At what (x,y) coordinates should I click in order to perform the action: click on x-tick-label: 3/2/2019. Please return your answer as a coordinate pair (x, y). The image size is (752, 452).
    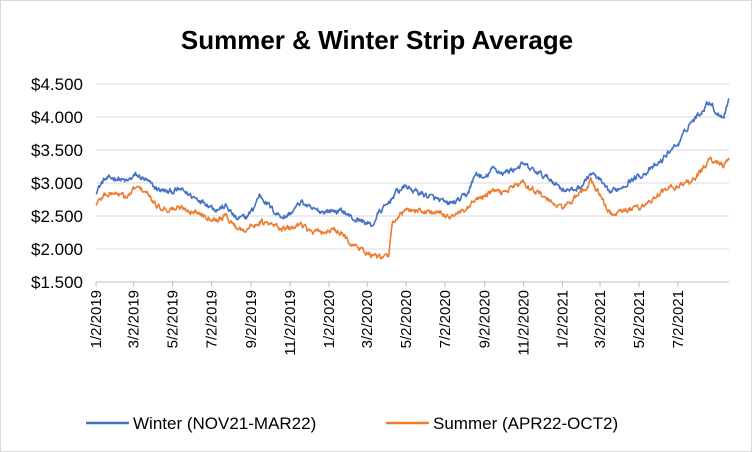
    Looking at the image, I should click on (134, 319).